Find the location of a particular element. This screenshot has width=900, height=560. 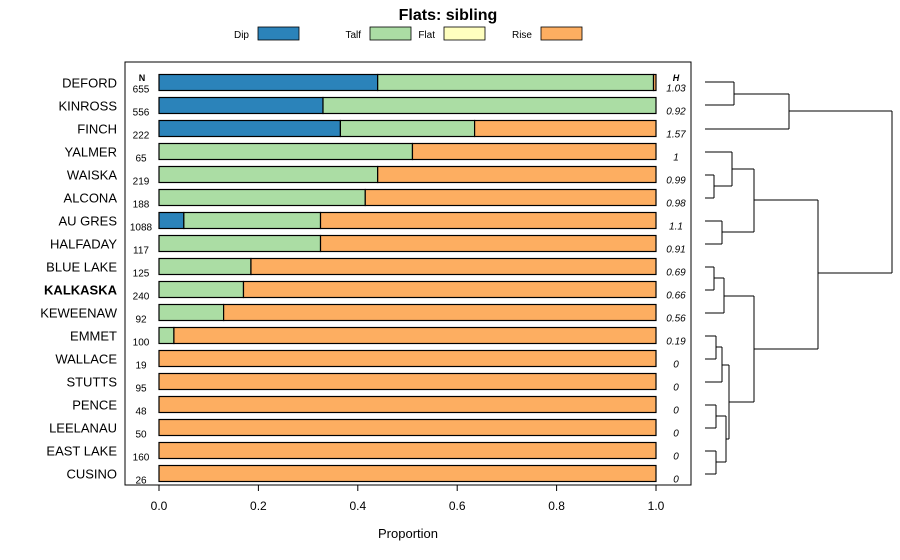

row-label: AU GRES is located at coordinates (87, 221).